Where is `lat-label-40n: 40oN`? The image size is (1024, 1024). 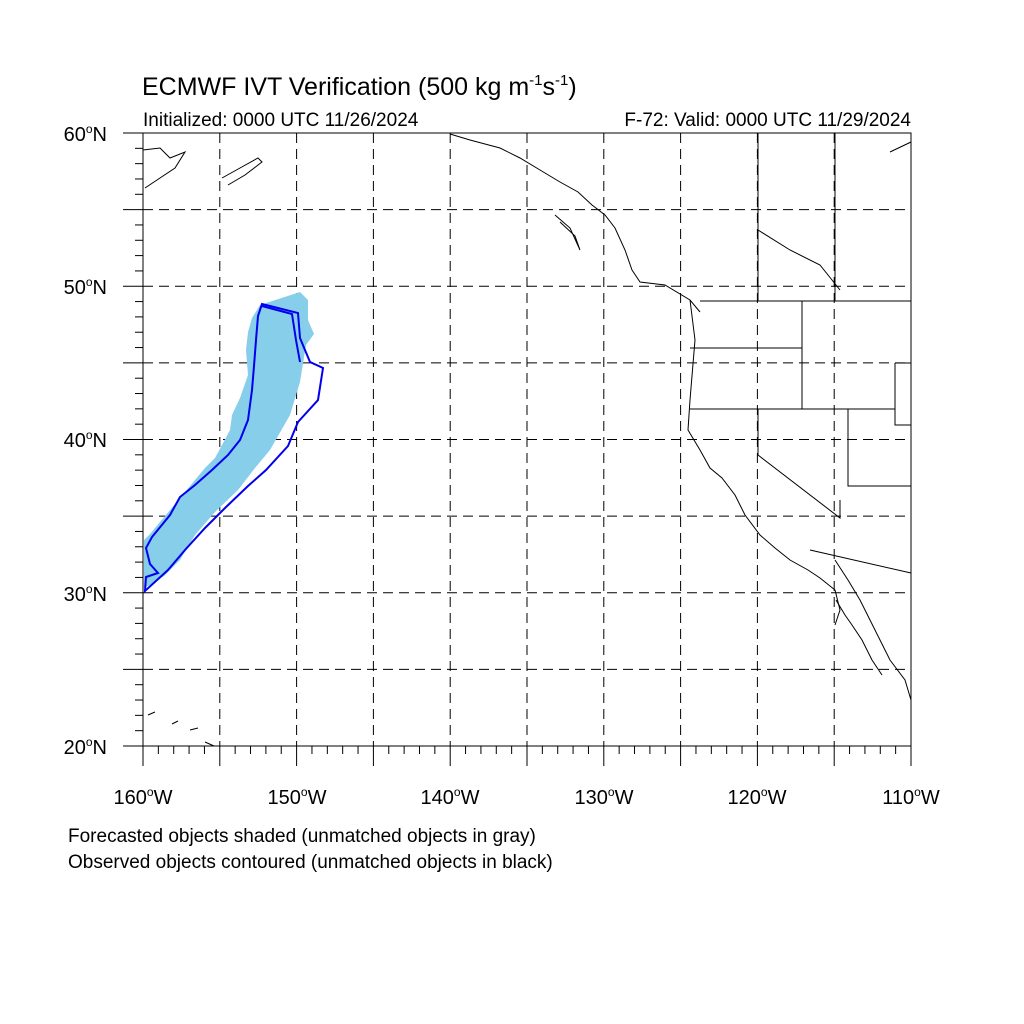 lat-label-40n: 40oN is located at coordinates (85, 440).